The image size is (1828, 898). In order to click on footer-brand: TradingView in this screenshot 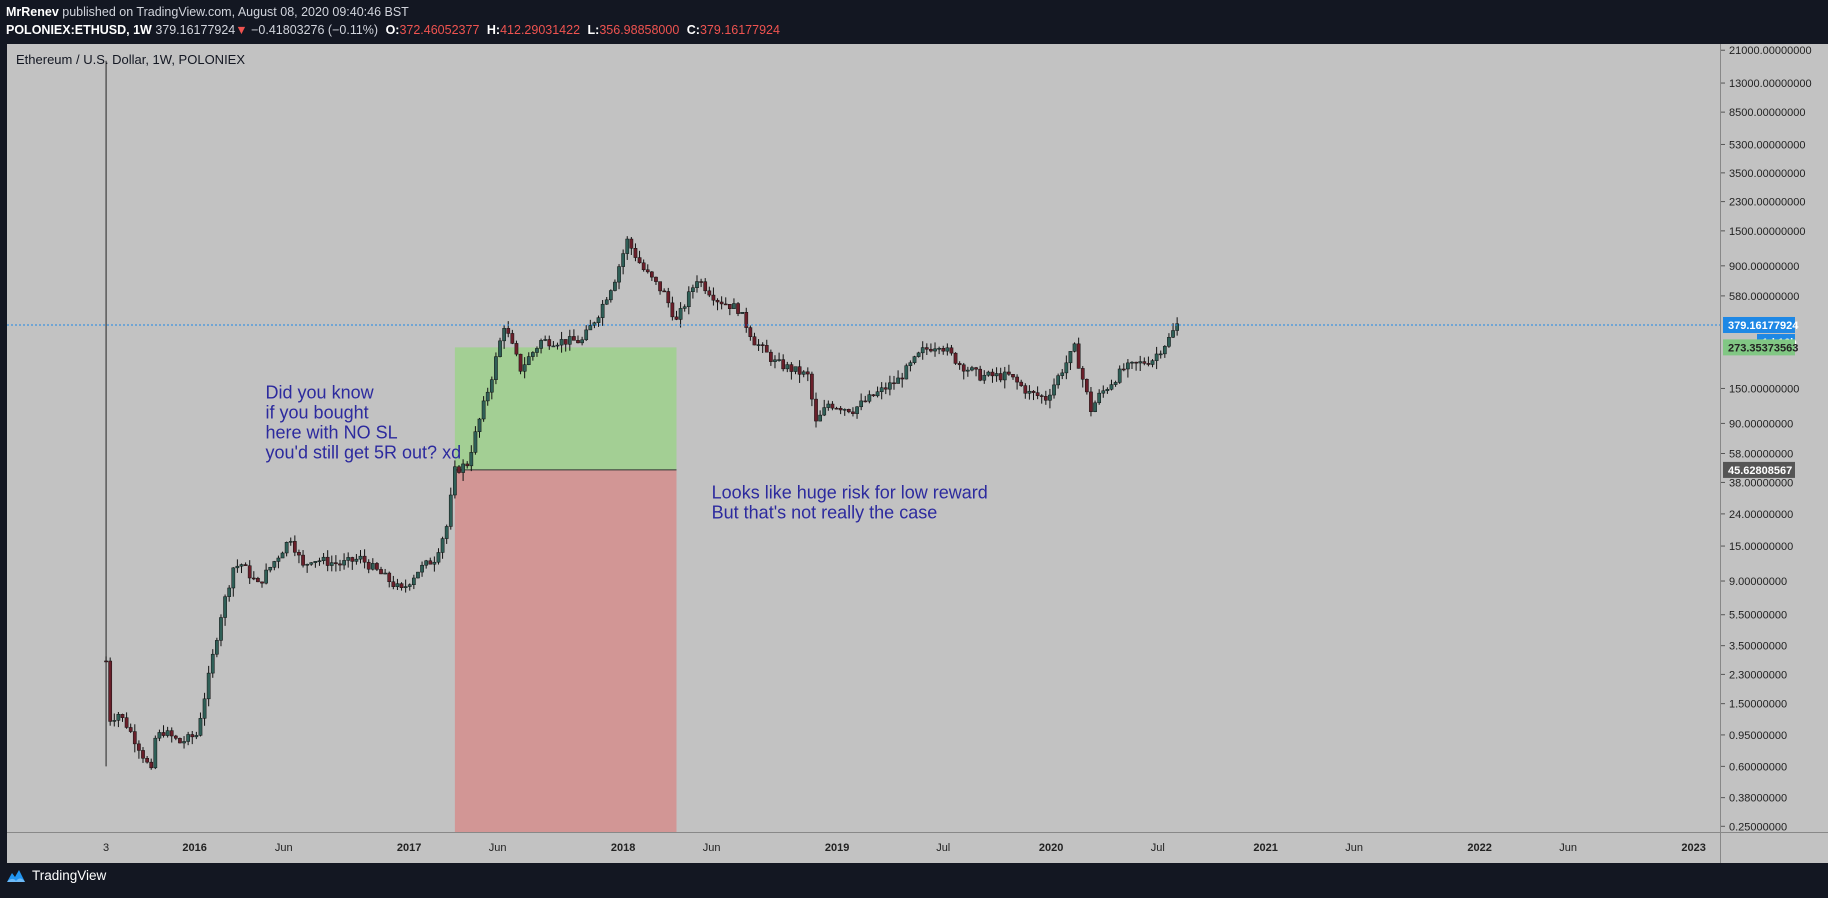, I will do `click(56, 875)`.